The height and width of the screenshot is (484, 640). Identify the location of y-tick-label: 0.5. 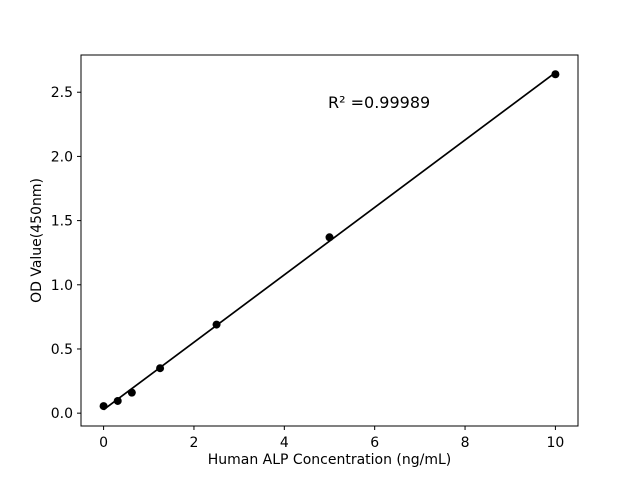
(62, 350).